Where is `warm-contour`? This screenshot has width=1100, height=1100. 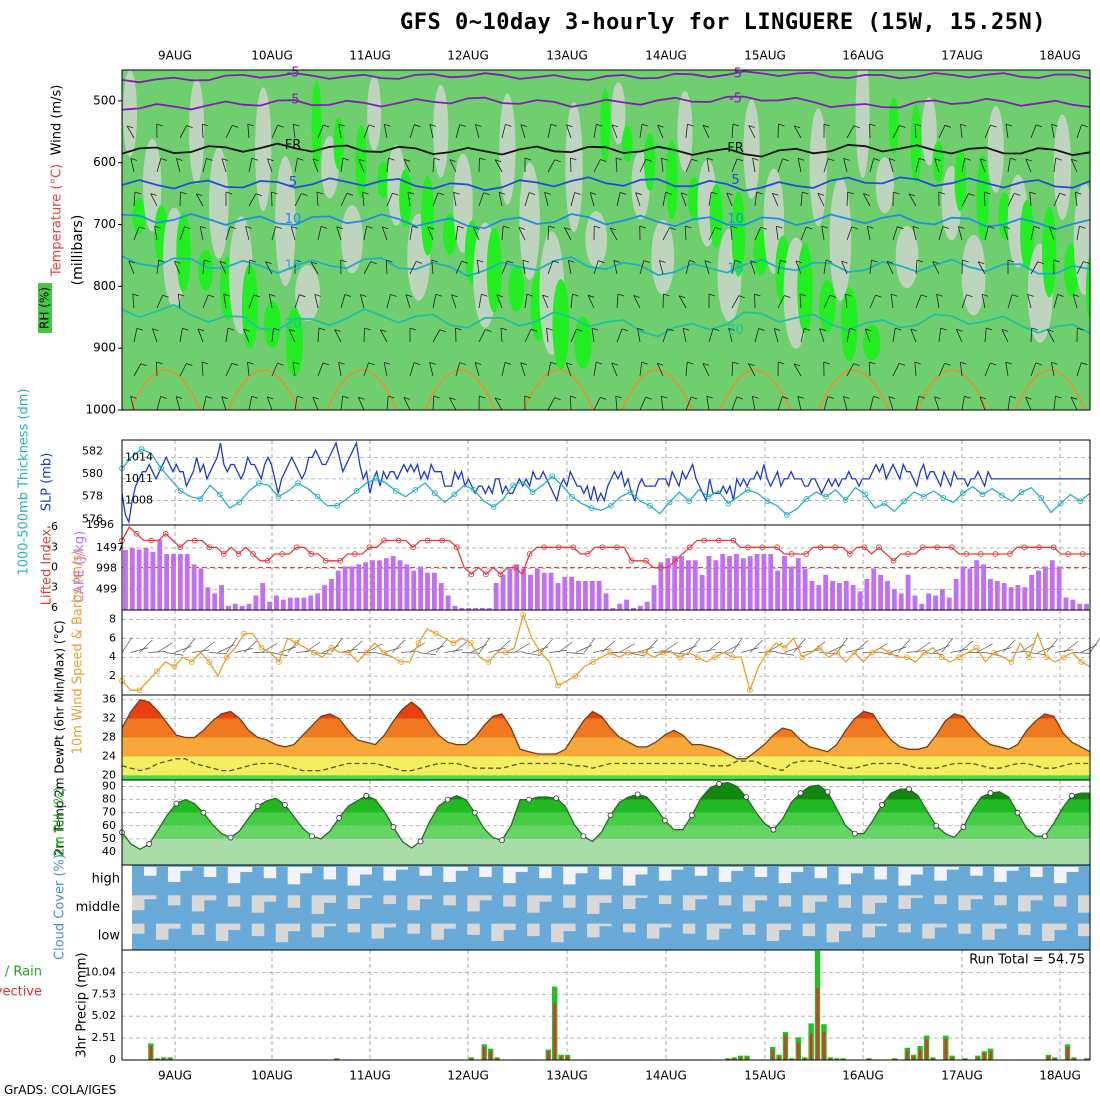
warm-contour is located at coordinates (558, 389).